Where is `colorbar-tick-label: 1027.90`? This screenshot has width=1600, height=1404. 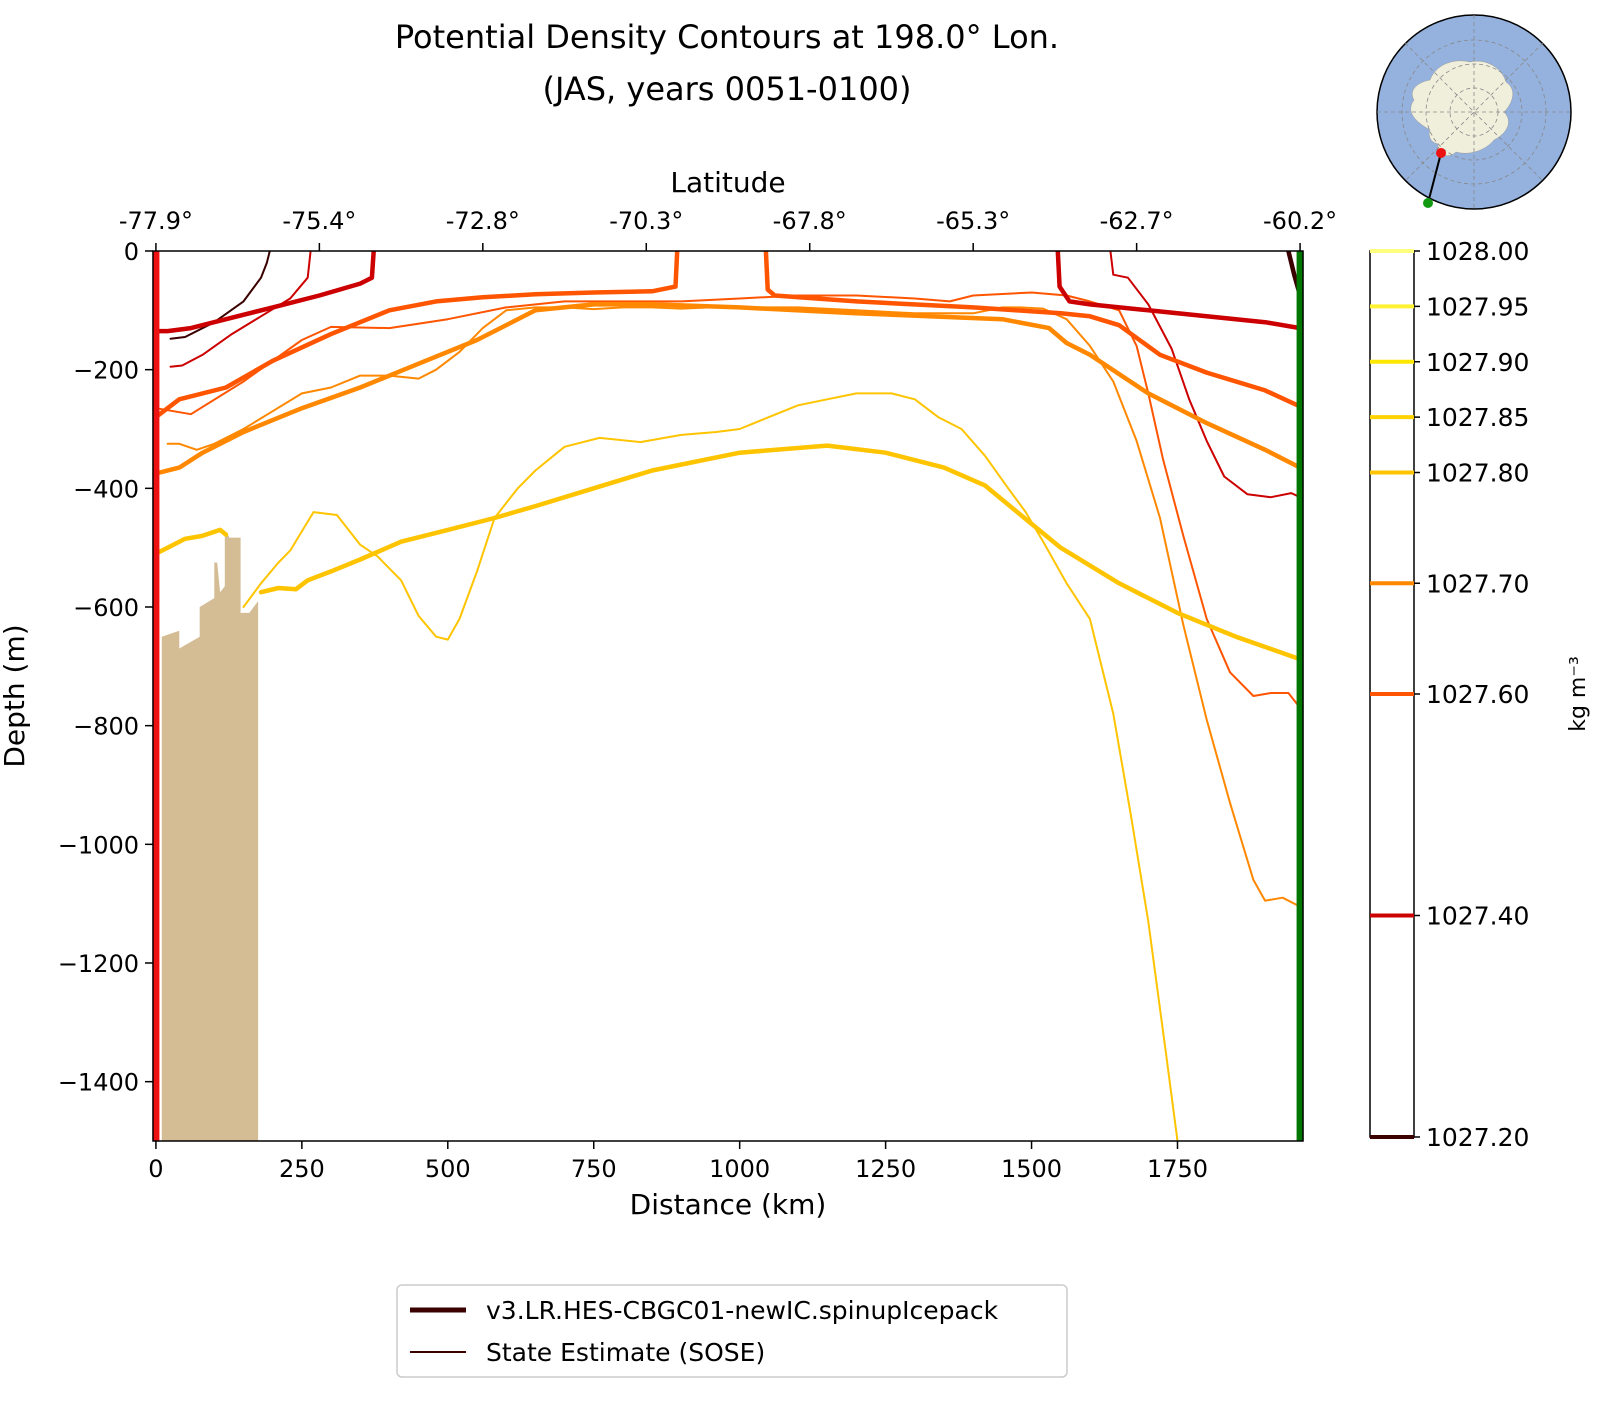 colorbar-tick-label: 1027.90 is located at coordinates (1477, 362).